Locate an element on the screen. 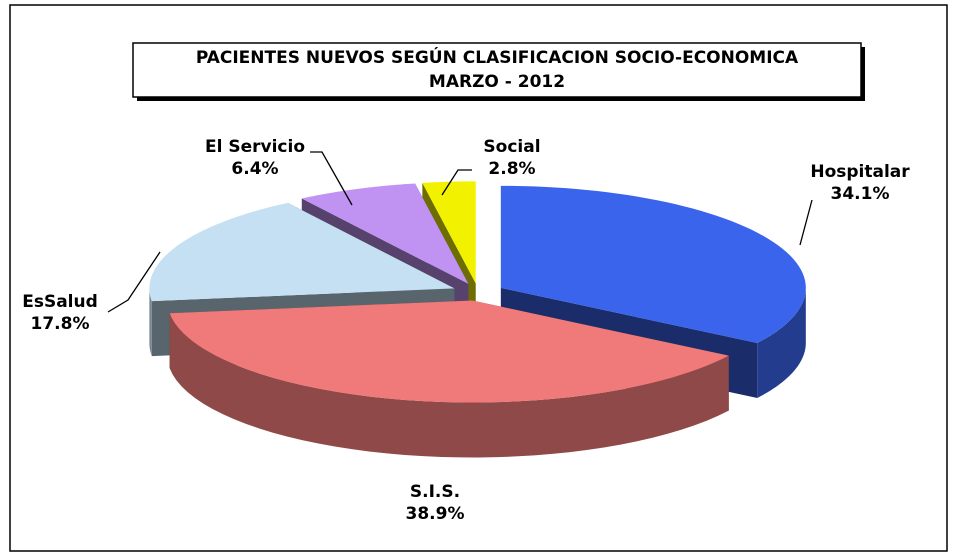 This screenshot has width=958, height=557. slice-value-label: 17.8% is located at coordinates (60, 324).